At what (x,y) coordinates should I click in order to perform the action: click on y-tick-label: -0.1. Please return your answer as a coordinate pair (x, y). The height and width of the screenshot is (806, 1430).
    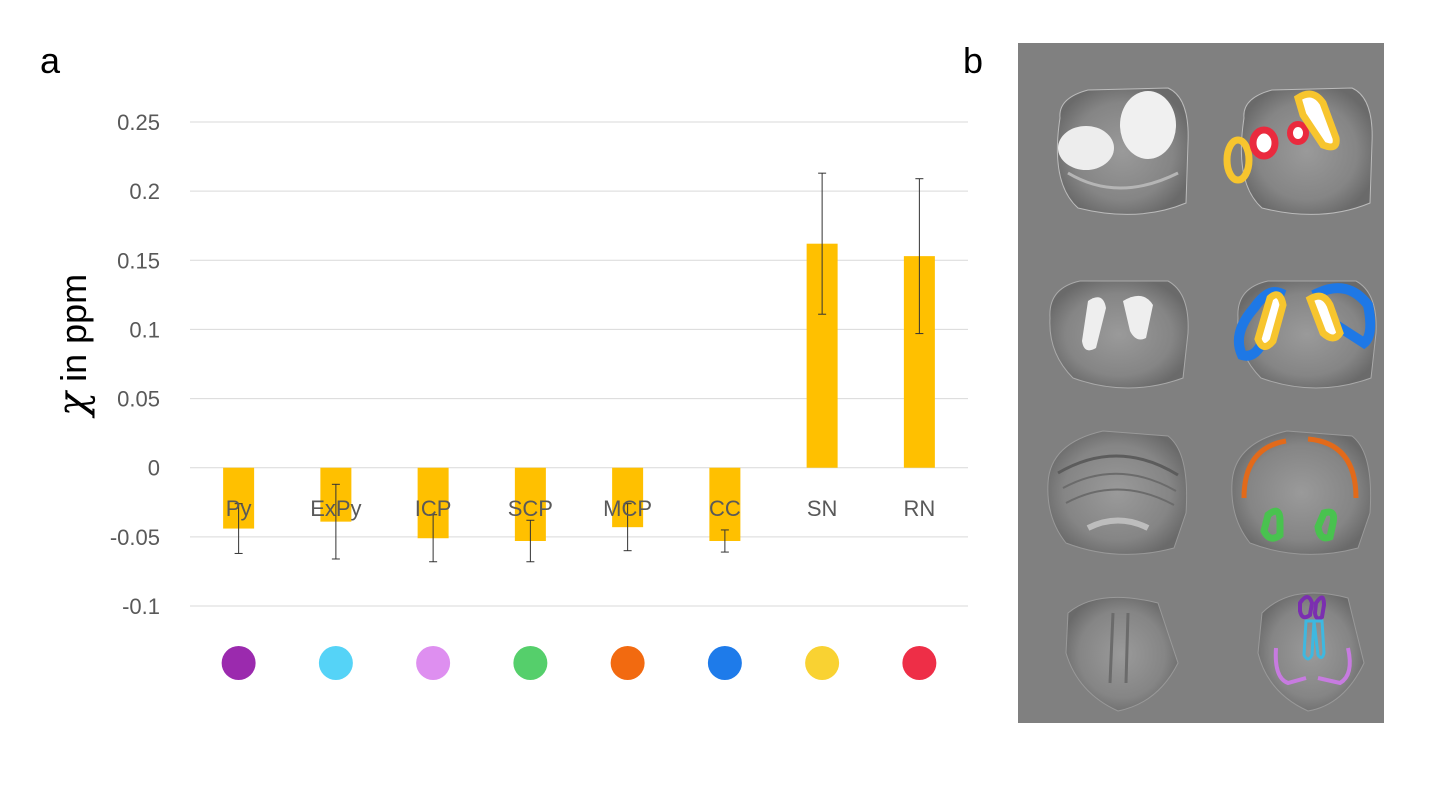
    Looking at the image, I should click on (141, 606).